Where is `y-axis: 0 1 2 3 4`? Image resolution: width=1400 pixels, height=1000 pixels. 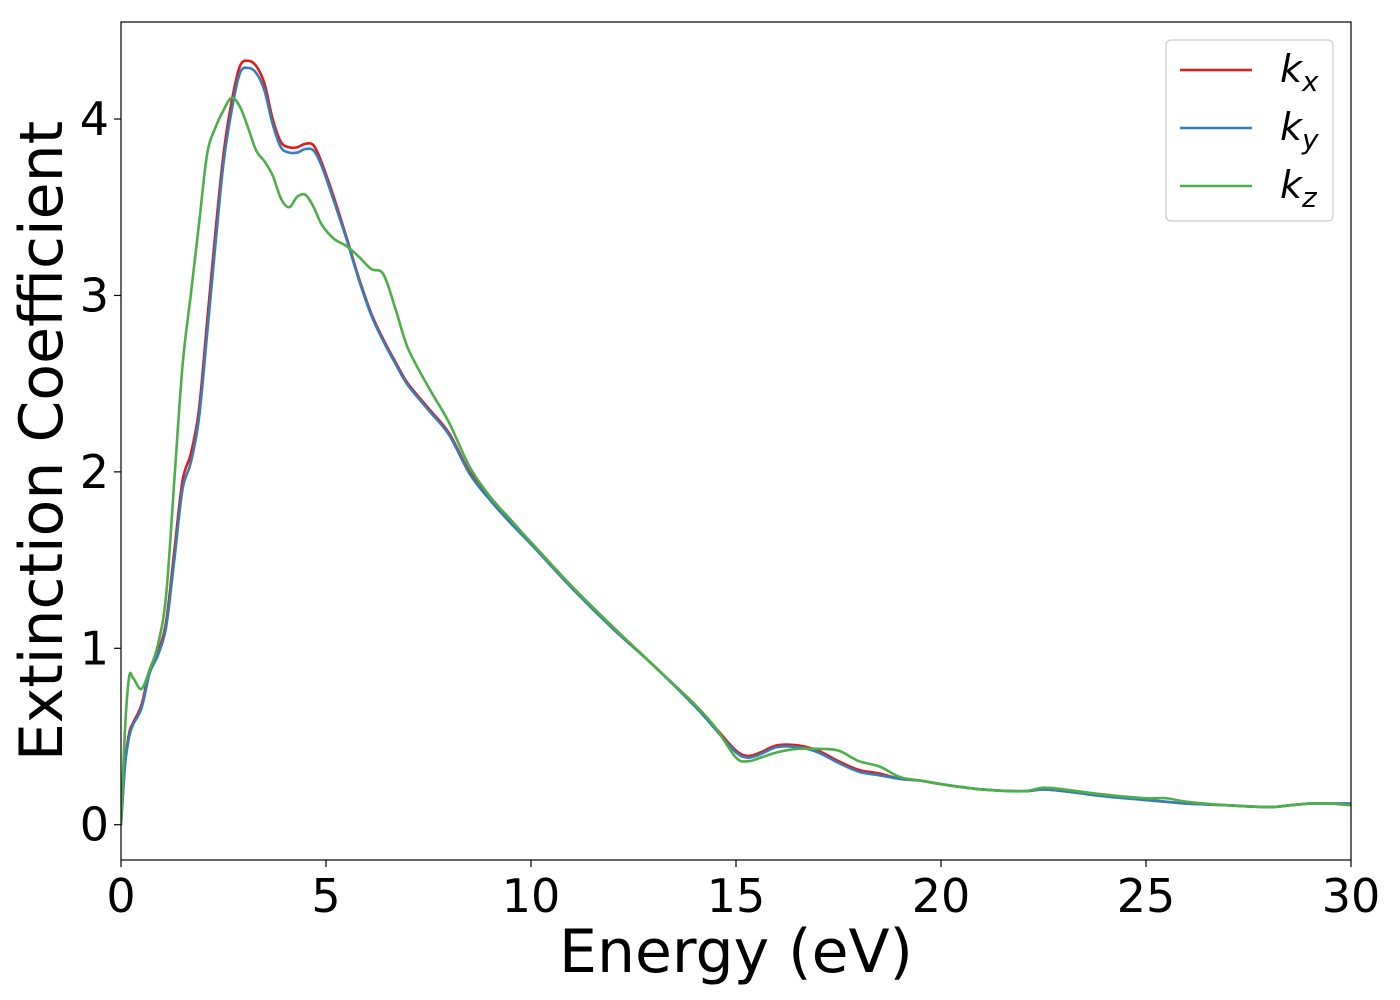
y-axis: 0 1 2 3 4 is located at coordinates (100, 472).